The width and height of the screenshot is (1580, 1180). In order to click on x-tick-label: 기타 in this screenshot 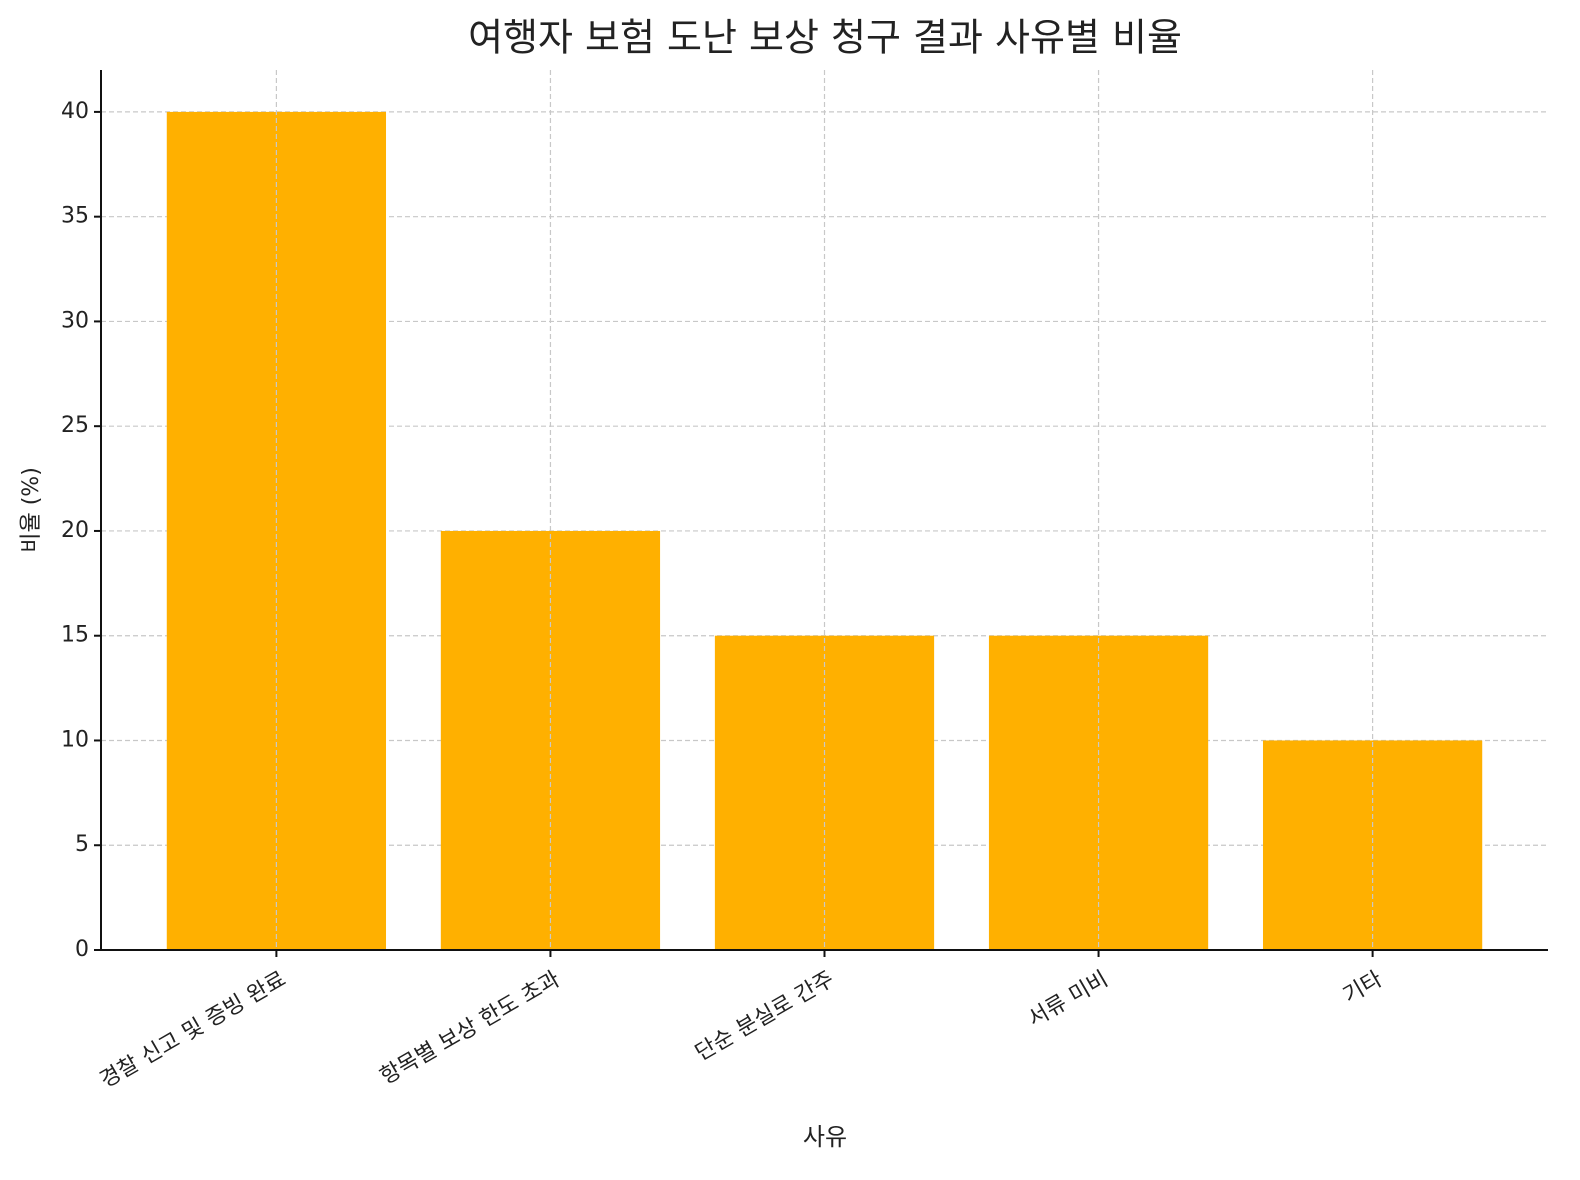, I will do `click(1363, 988)`.